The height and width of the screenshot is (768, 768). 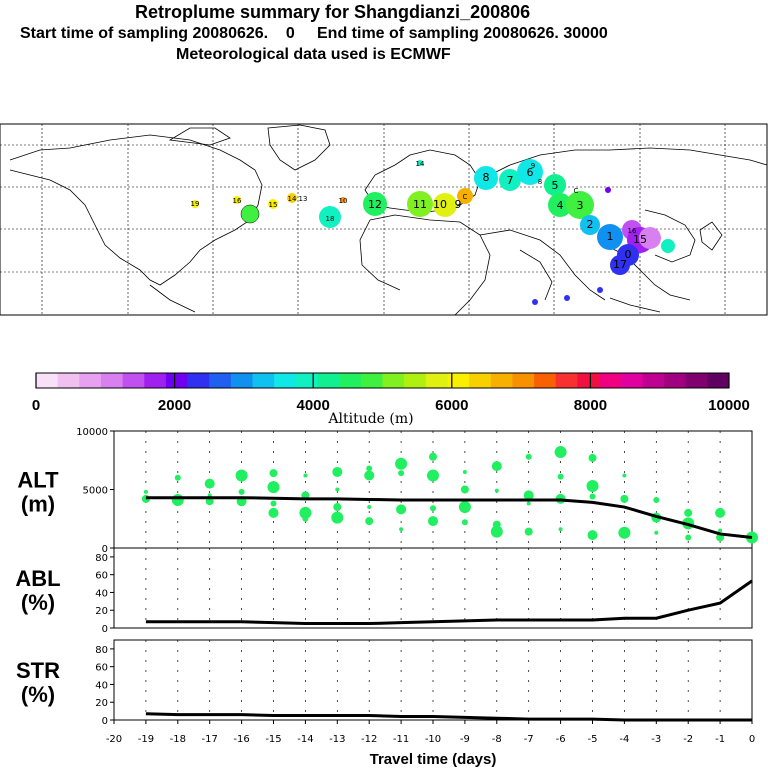 What do you see at coordinates (101, 685) in the screenshot?
I see `y-tick-label: 40` at bounding box center [101, 685].